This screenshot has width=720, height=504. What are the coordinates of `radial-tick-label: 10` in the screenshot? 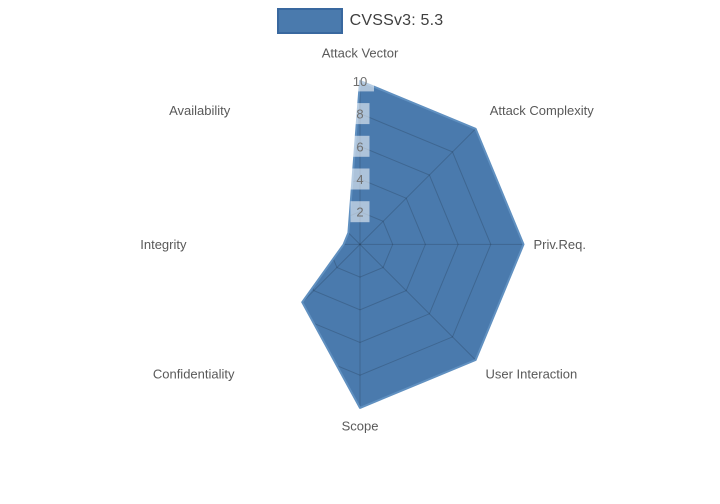 It's located at (360, 81).